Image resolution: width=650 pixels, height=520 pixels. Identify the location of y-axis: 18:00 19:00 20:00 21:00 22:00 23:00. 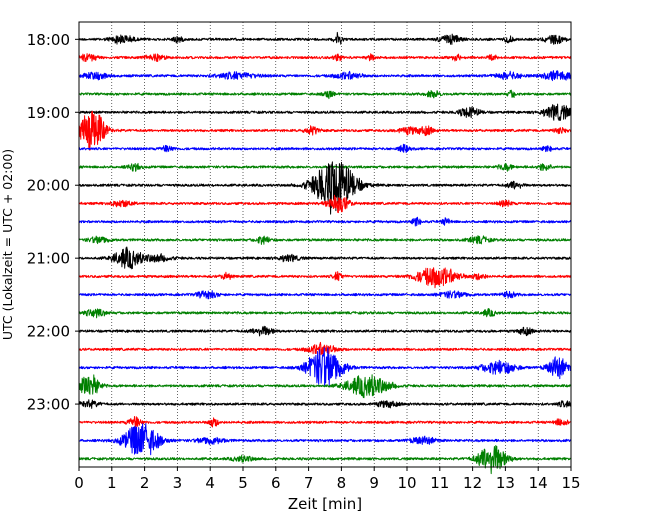
(53, 222).